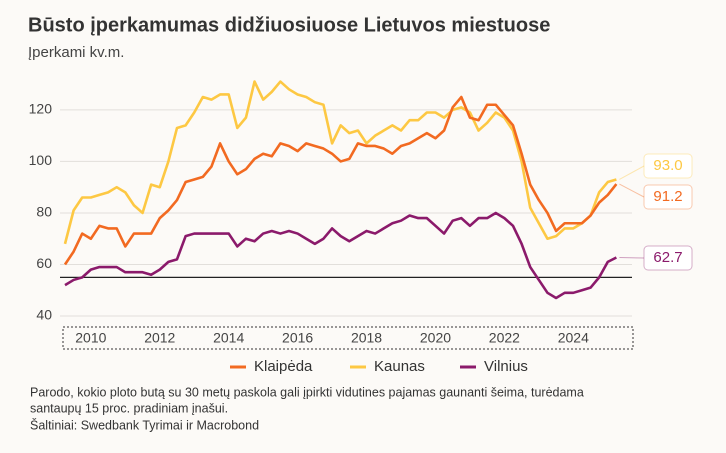 Image resolution: width=726 pixels, height=453 pixels. What do you see at coordinates (129, 408) in the screenshot?
I see `note: santaupų 15 proc. pradiniam įnašui.` at bounding box center [129, 408].